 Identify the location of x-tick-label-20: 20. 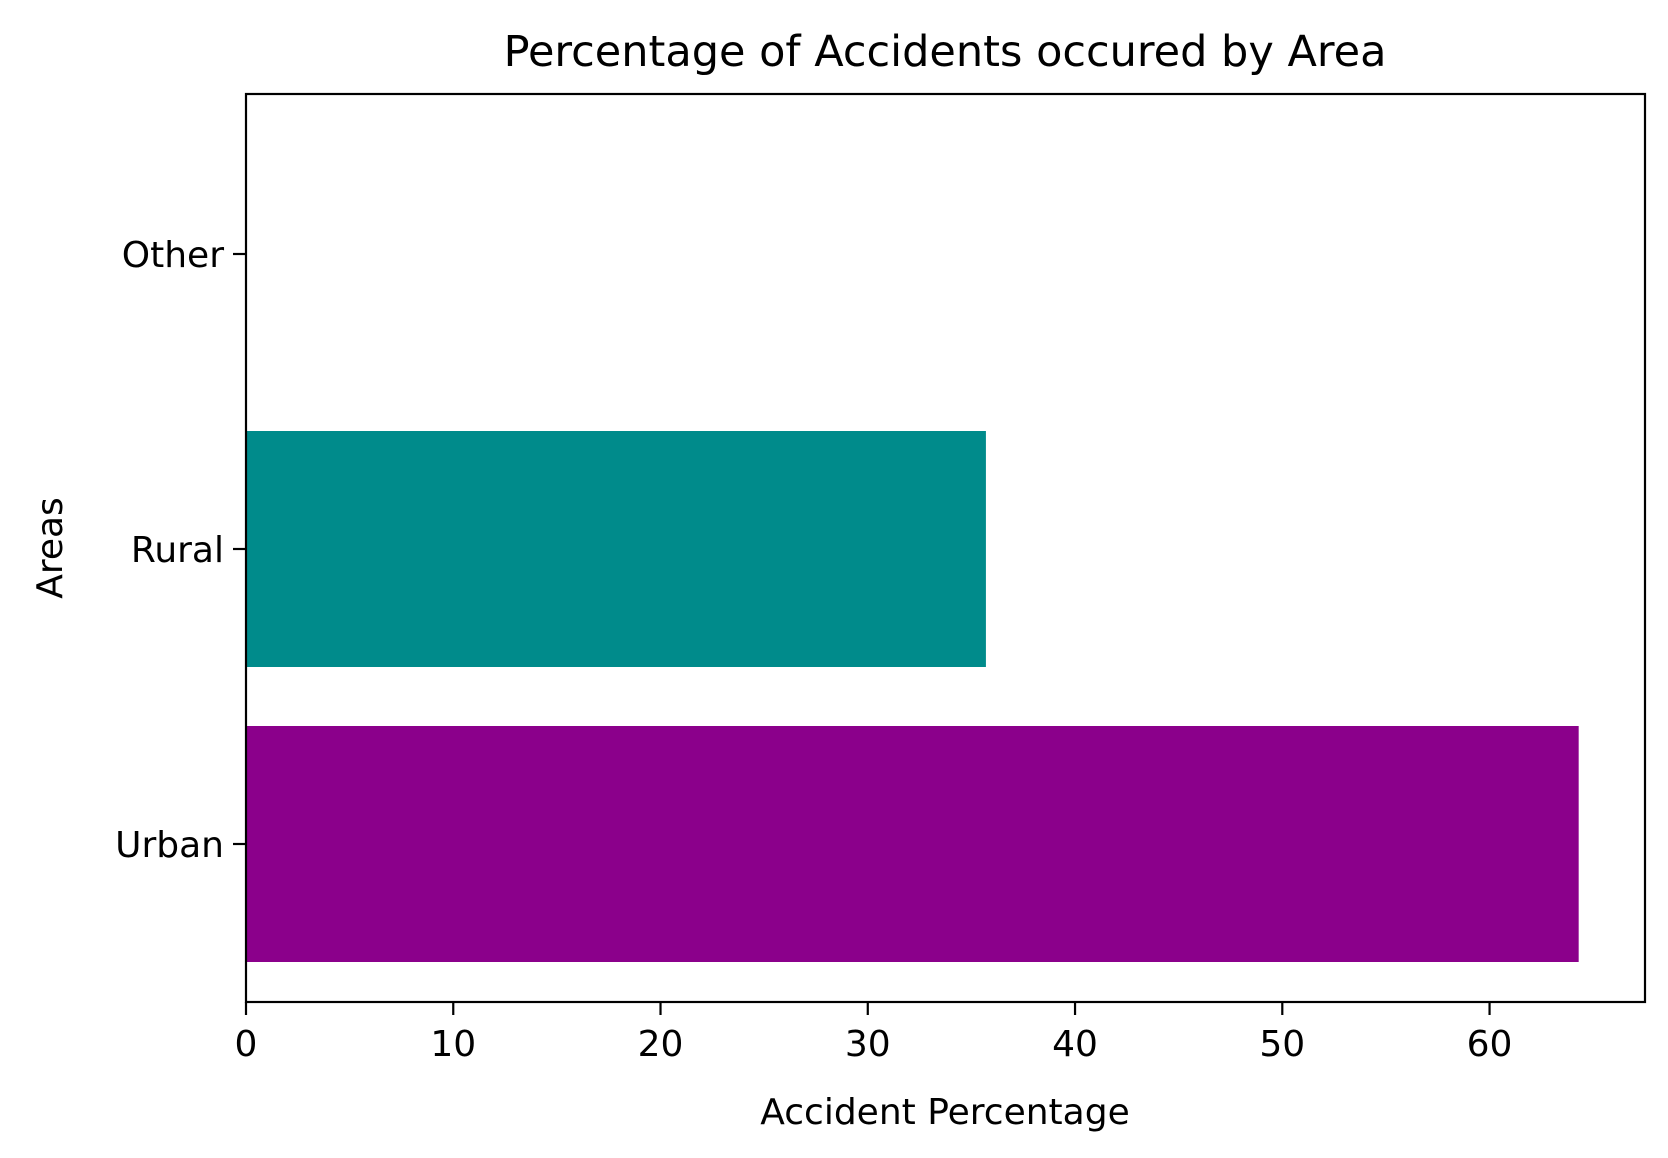
(661, 1044).